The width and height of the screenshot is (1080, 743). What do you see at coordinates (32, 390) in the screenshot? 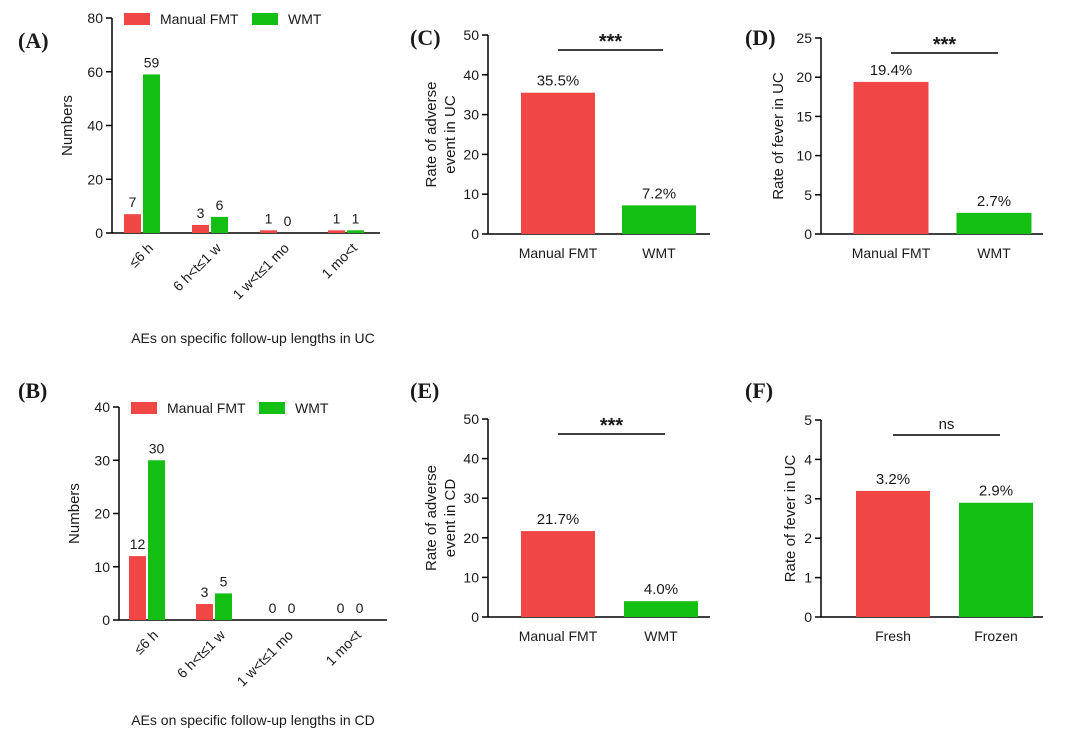
I see `panel-label-B: (B)` at bounding box center [32, 390].